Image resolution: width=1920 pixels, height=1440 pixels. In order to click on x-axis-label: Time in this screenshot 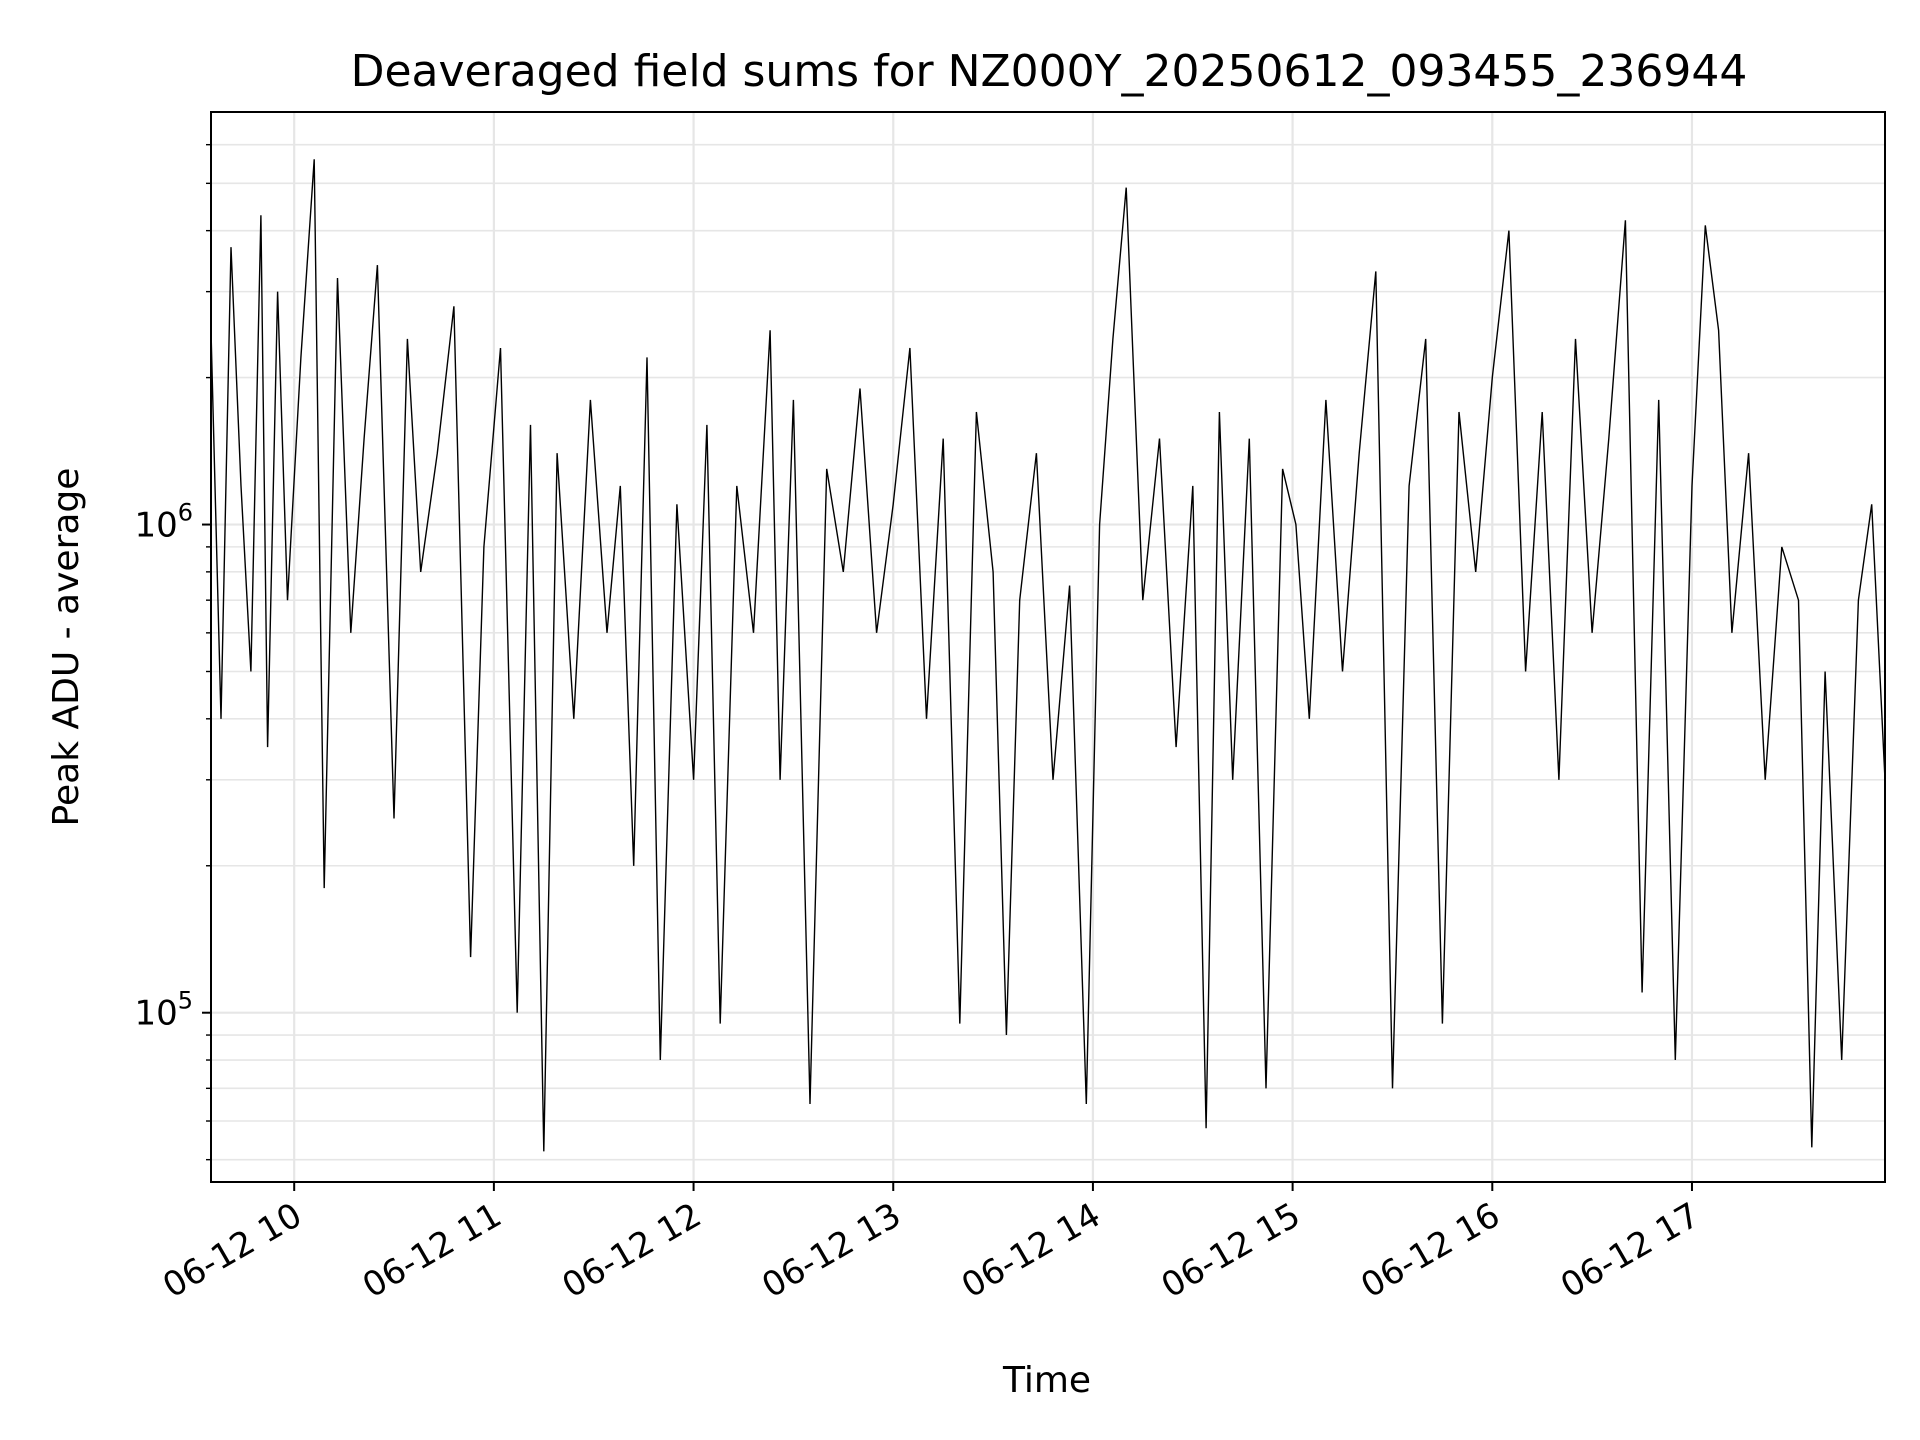, I will do `click(1046, 1380)`.